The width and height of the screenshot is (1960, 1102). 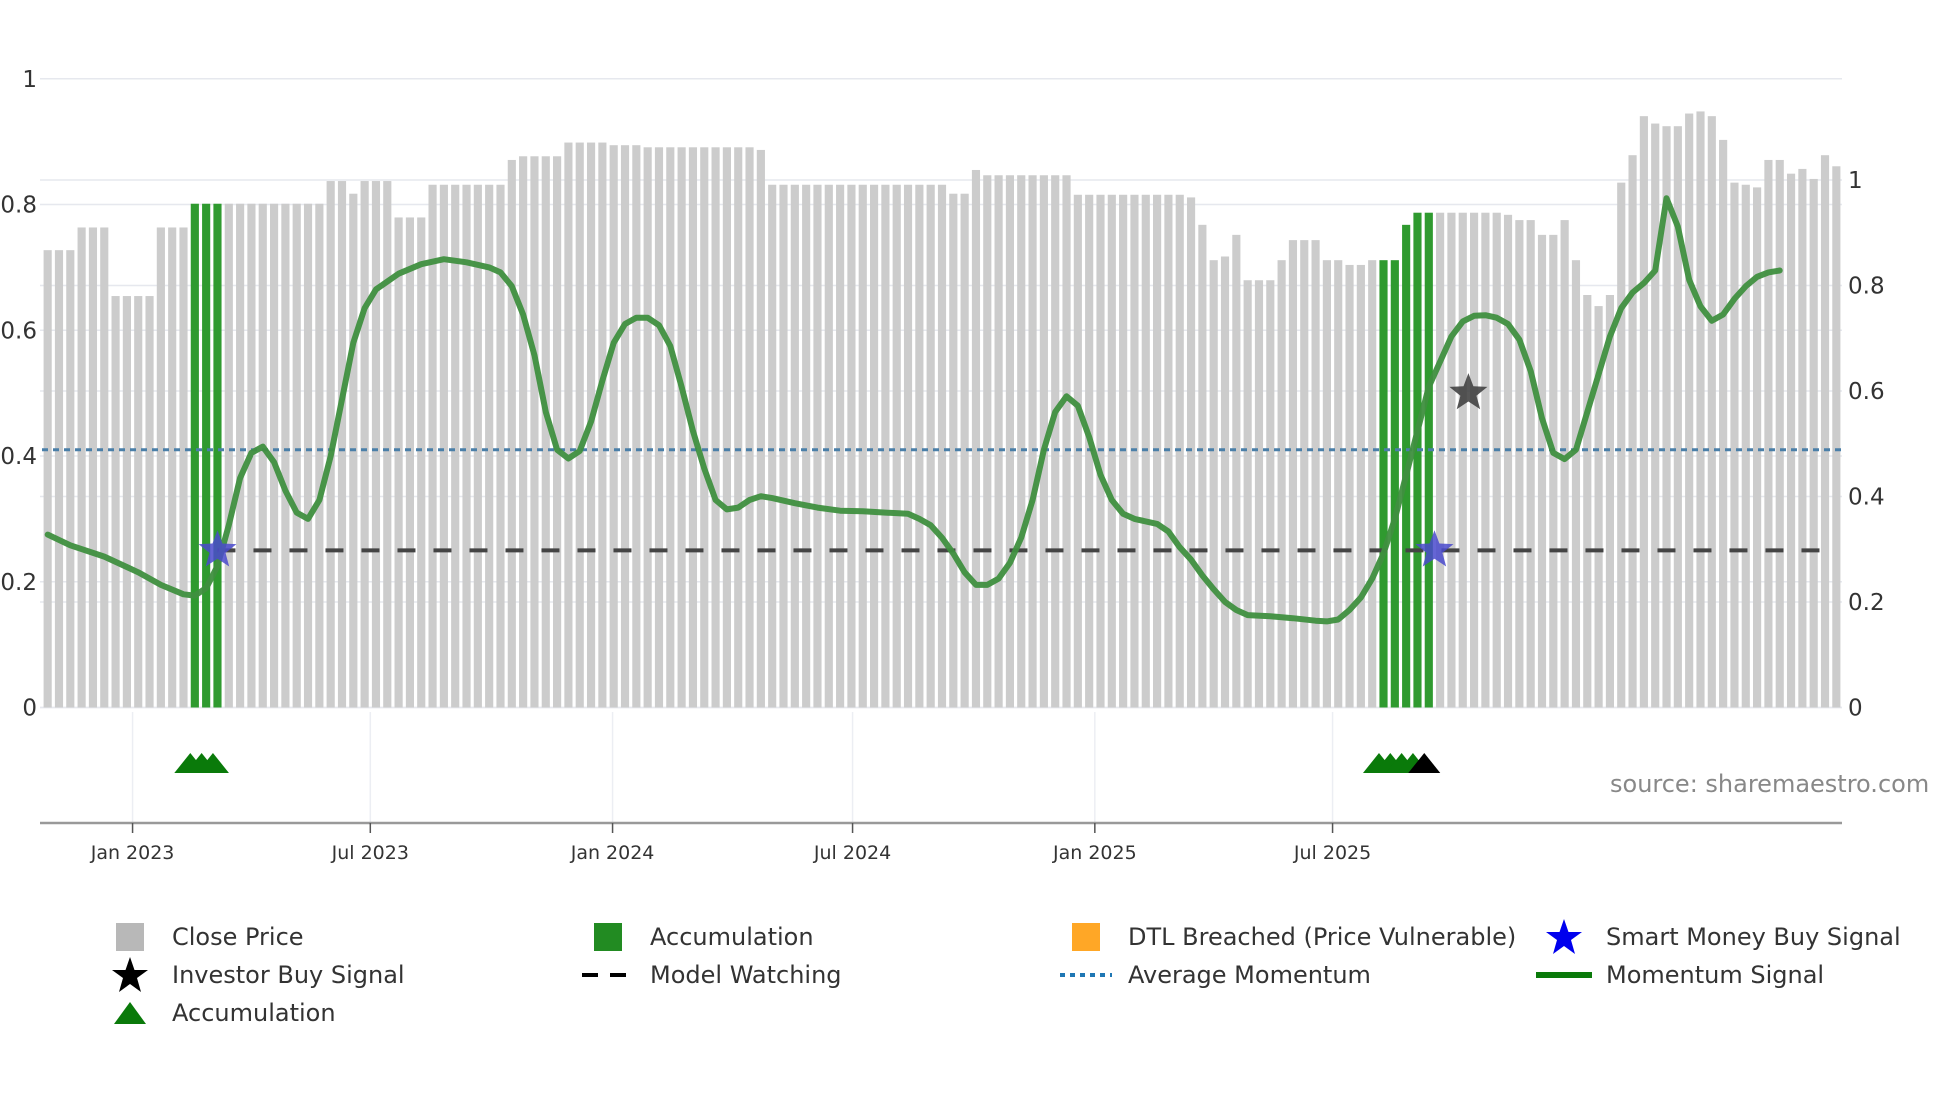 What do you see at coordinates (608, 937) in the screenshot?
I see `green-square-icon` at bounding box center [608, 937].